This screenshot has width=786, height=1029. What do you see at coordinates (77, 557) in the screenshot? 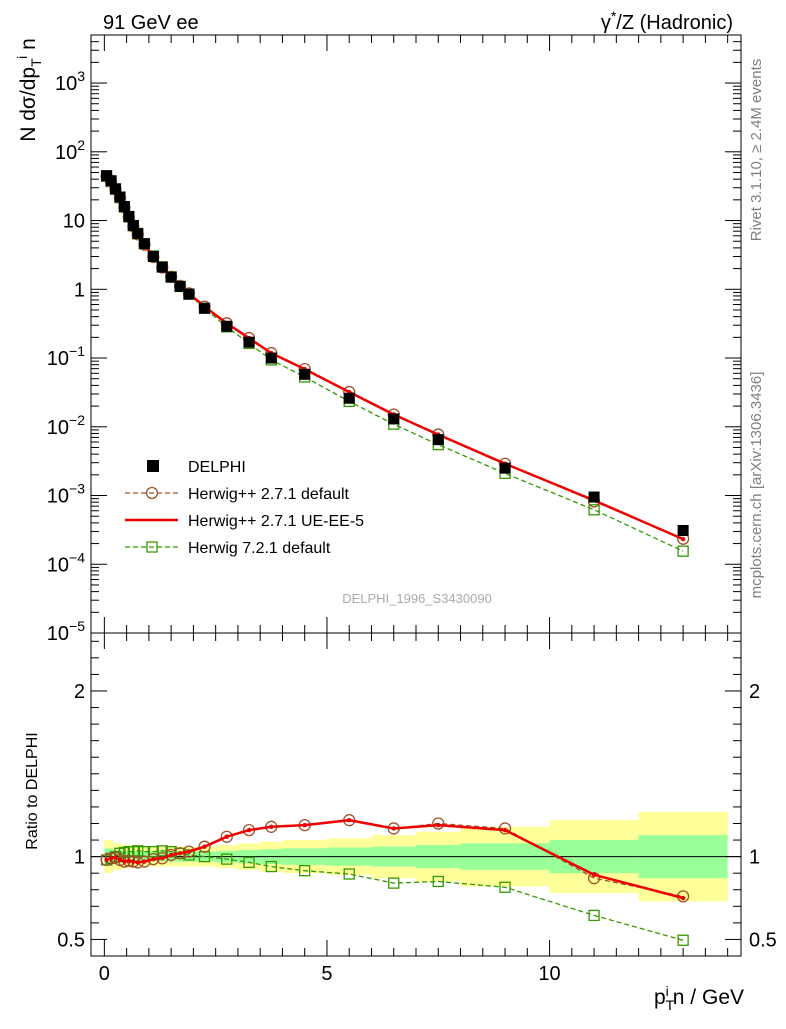
I see `y-tick-exponent: −4` at bounding box center [77, 557].